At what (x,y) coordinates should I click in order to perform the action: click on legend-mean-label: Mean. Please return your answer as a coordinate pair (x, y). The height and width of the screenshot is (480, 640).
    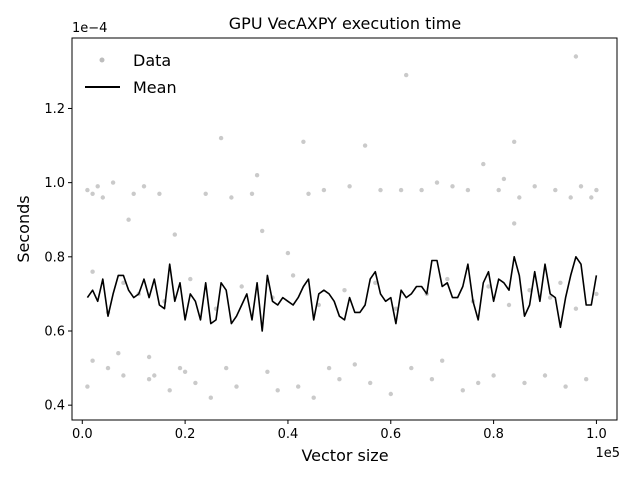
    Looking at the image, I should click on (155, 87).